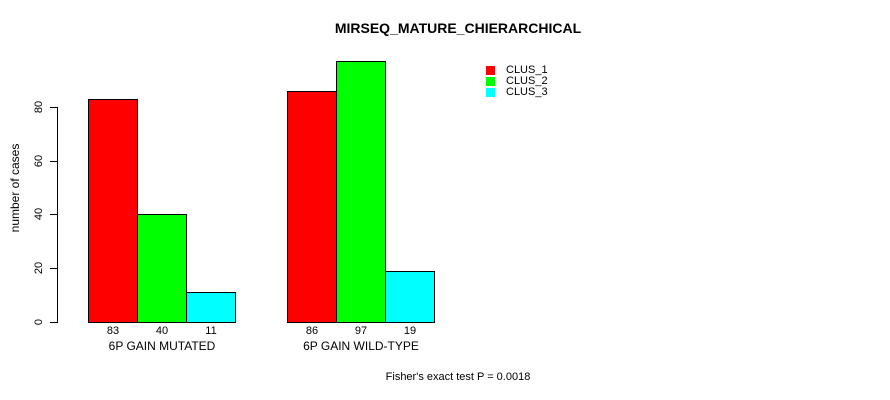 The image size is (890, 400). Describe the element at coordinates (57, 215) in the screenshot. I see `y-axis-line` at that location.